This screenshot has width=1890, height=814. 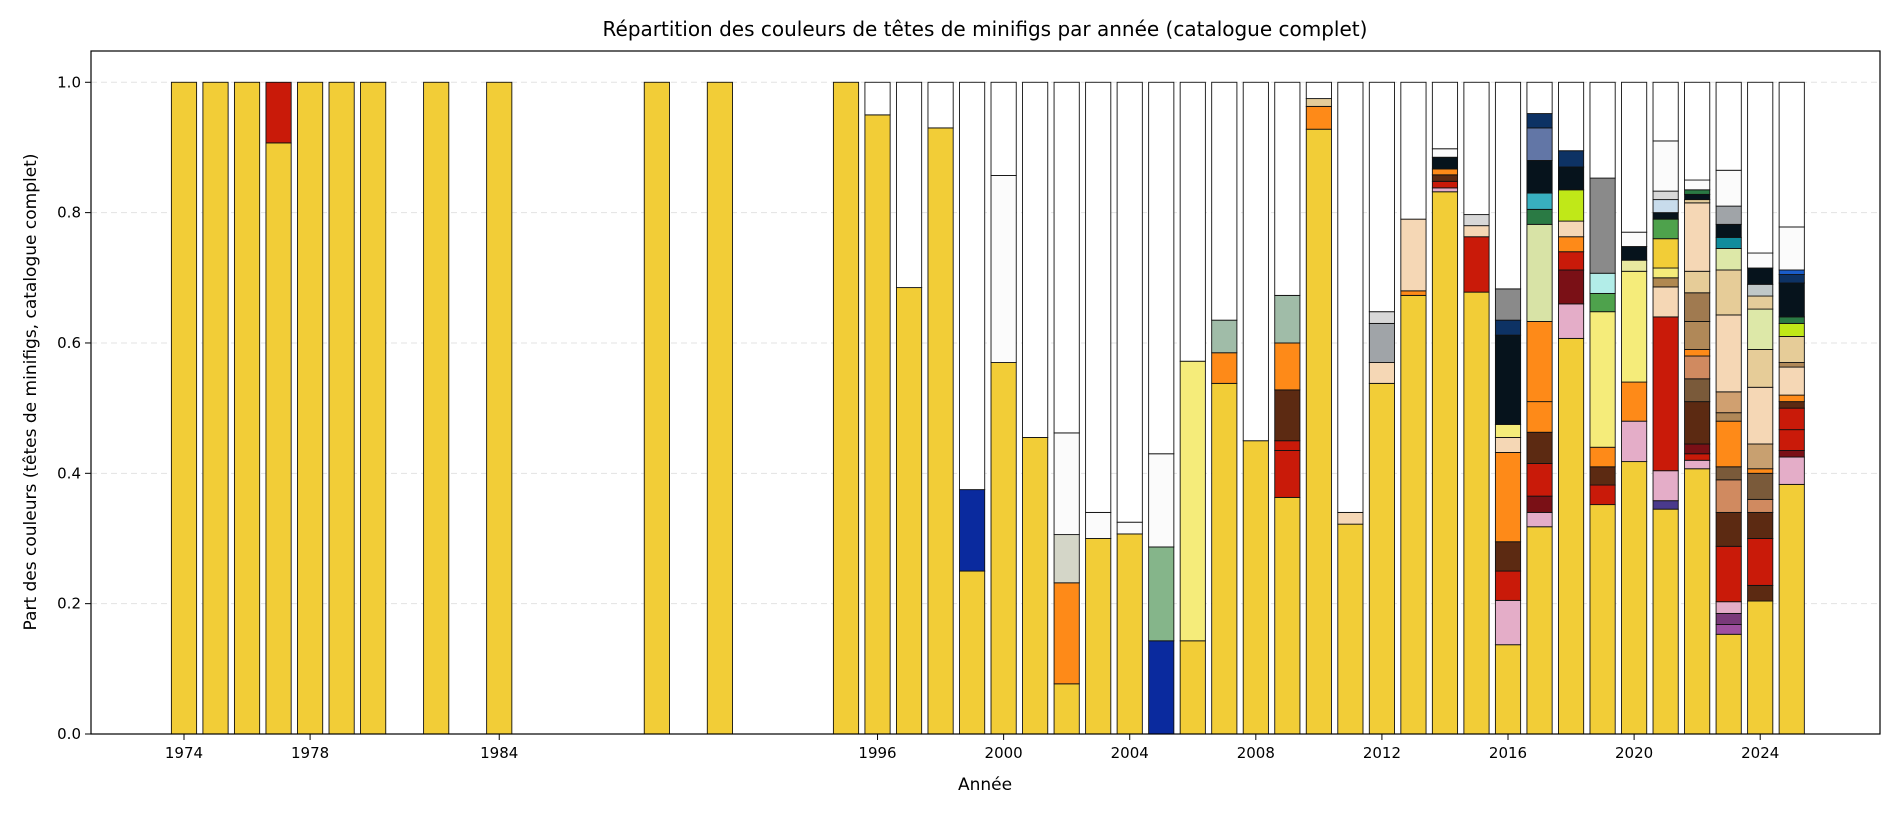 I want to click on bar-2021, so click(x=1665, y=408).